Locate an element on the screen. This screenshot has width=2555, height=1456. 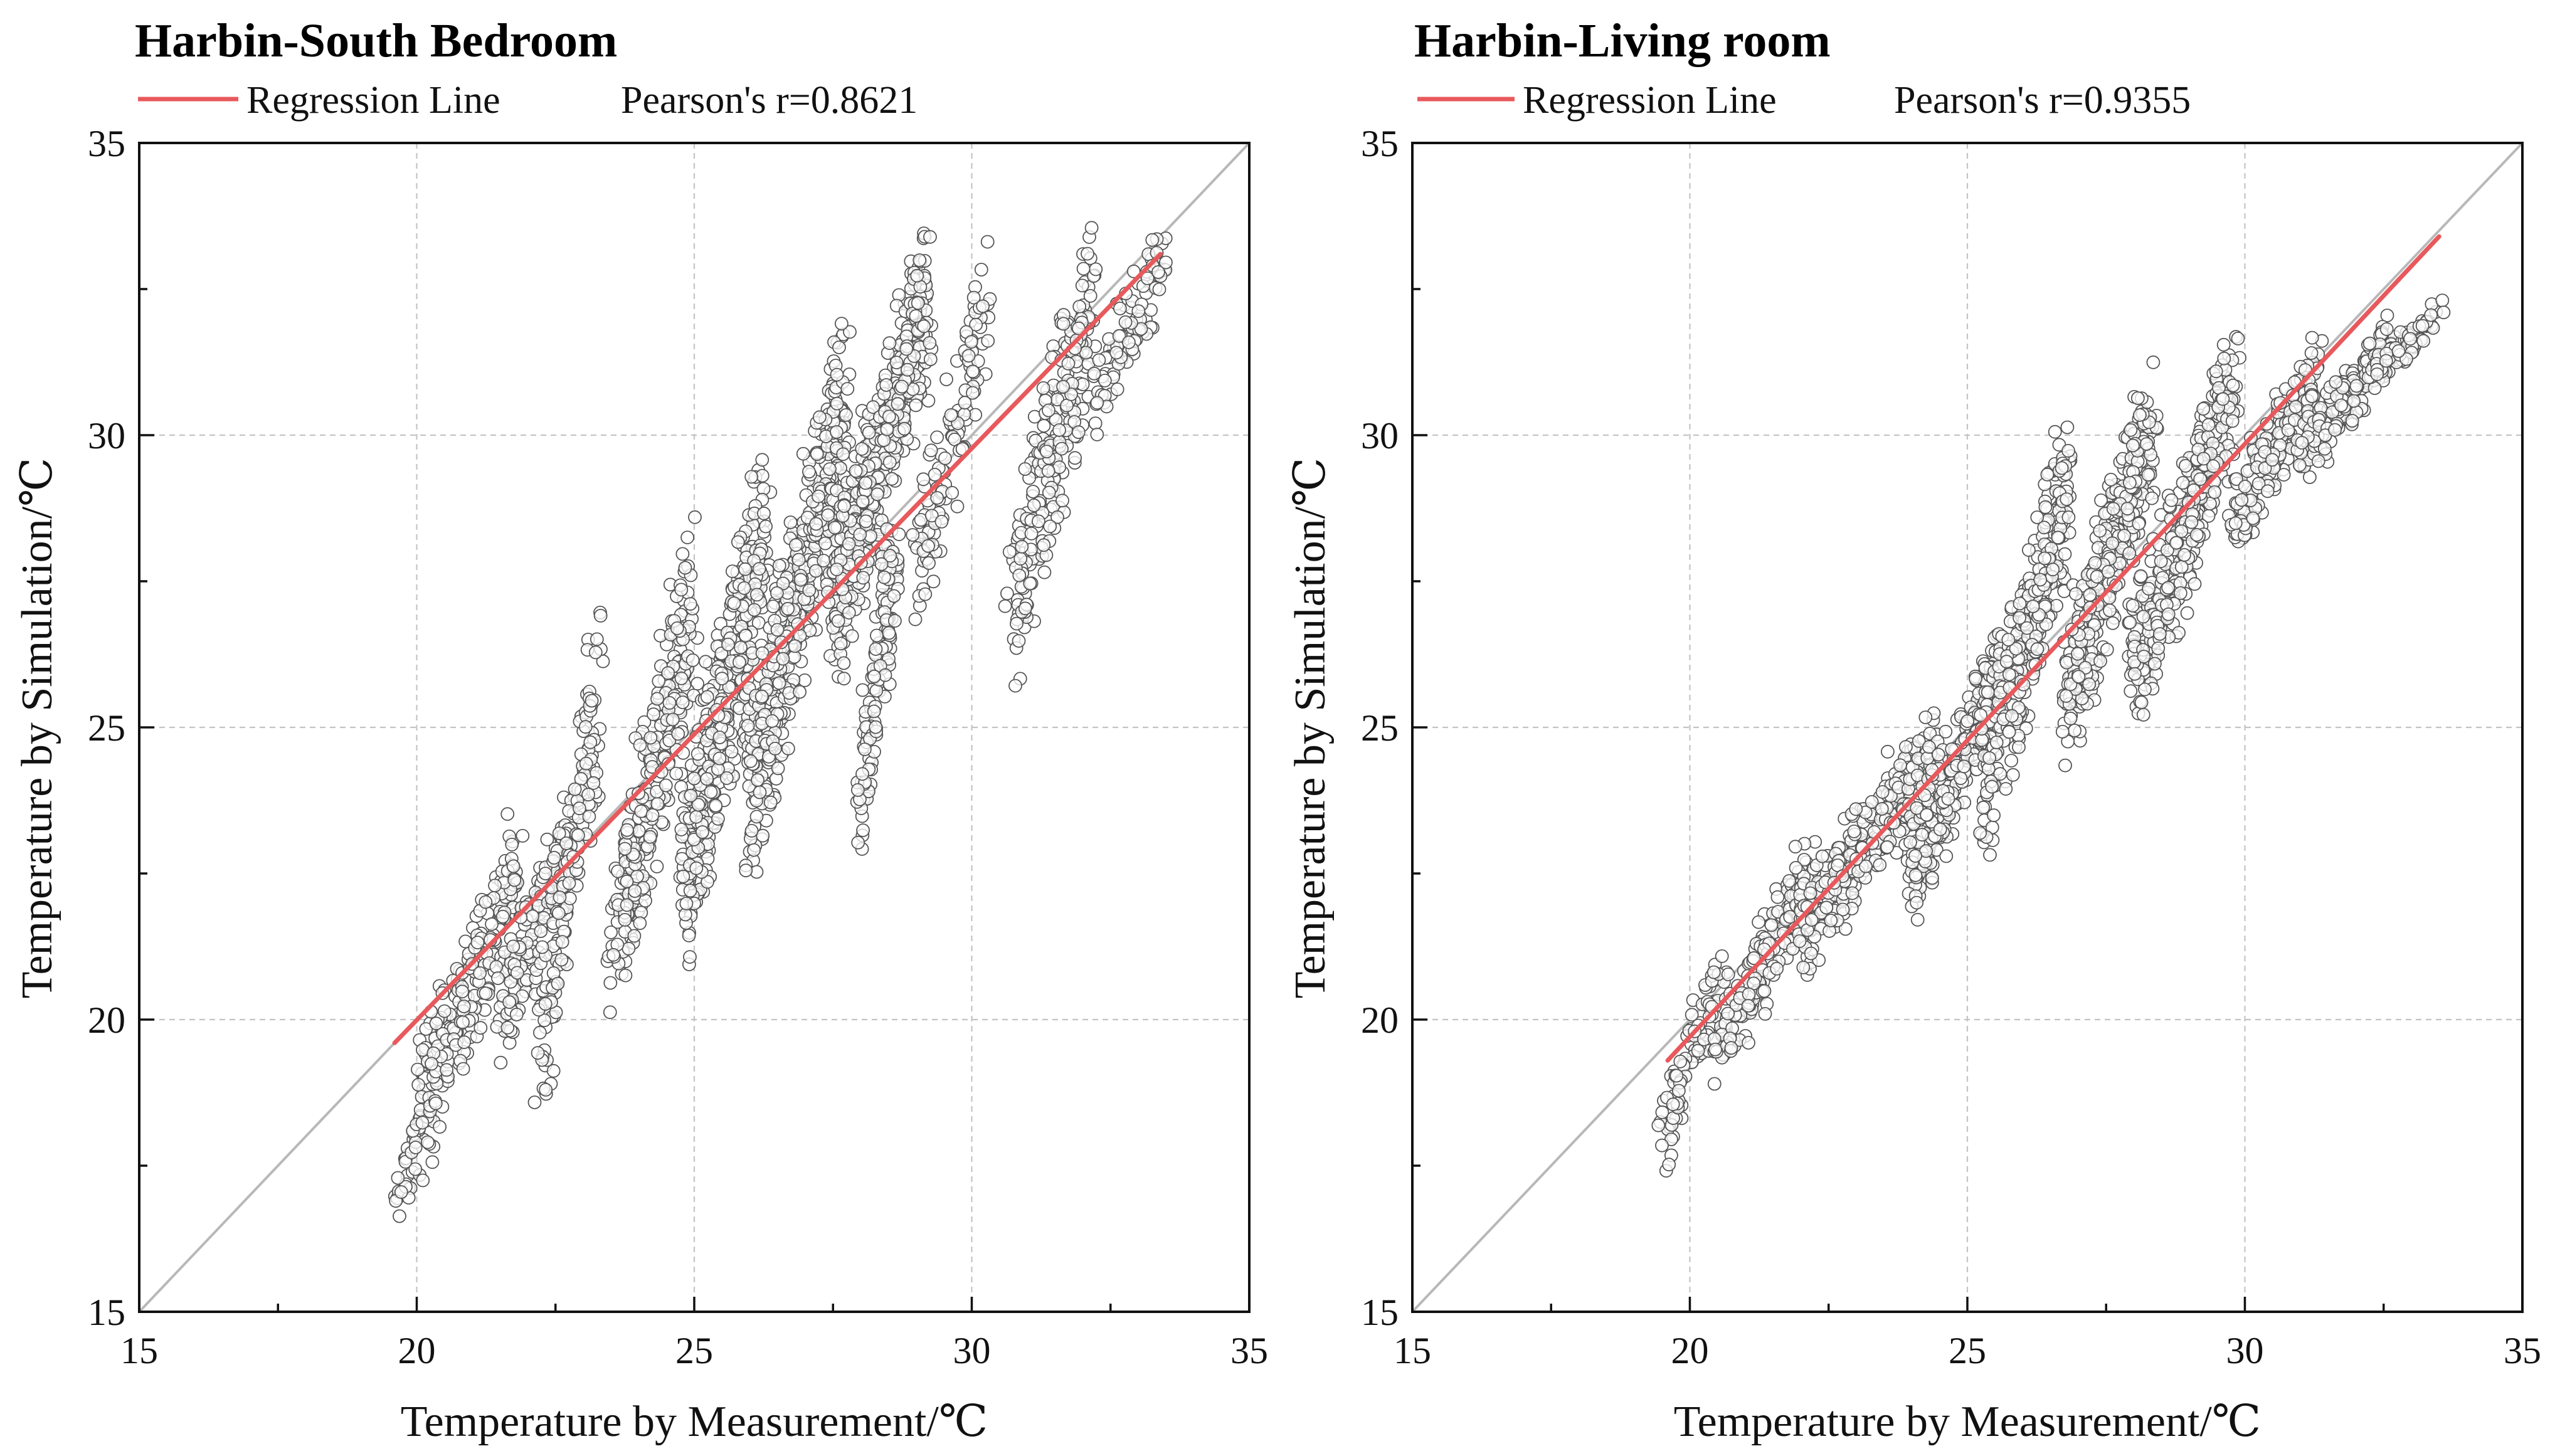
x-tick-label: 35 is located at coordinates (1249, 1350).